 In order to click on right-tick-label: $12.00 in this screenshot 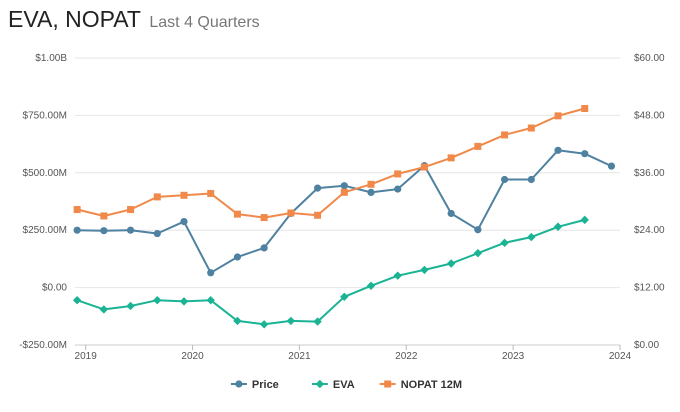, I will do `click(649, 288)`.